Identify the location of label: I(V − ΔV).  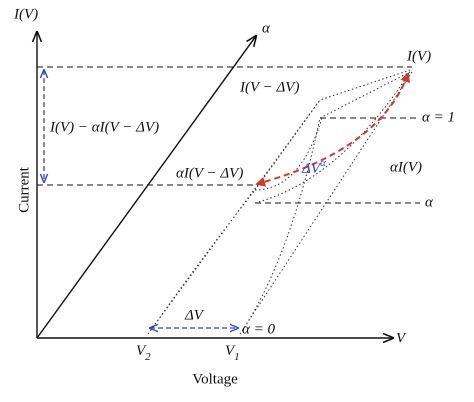
(269, 87).